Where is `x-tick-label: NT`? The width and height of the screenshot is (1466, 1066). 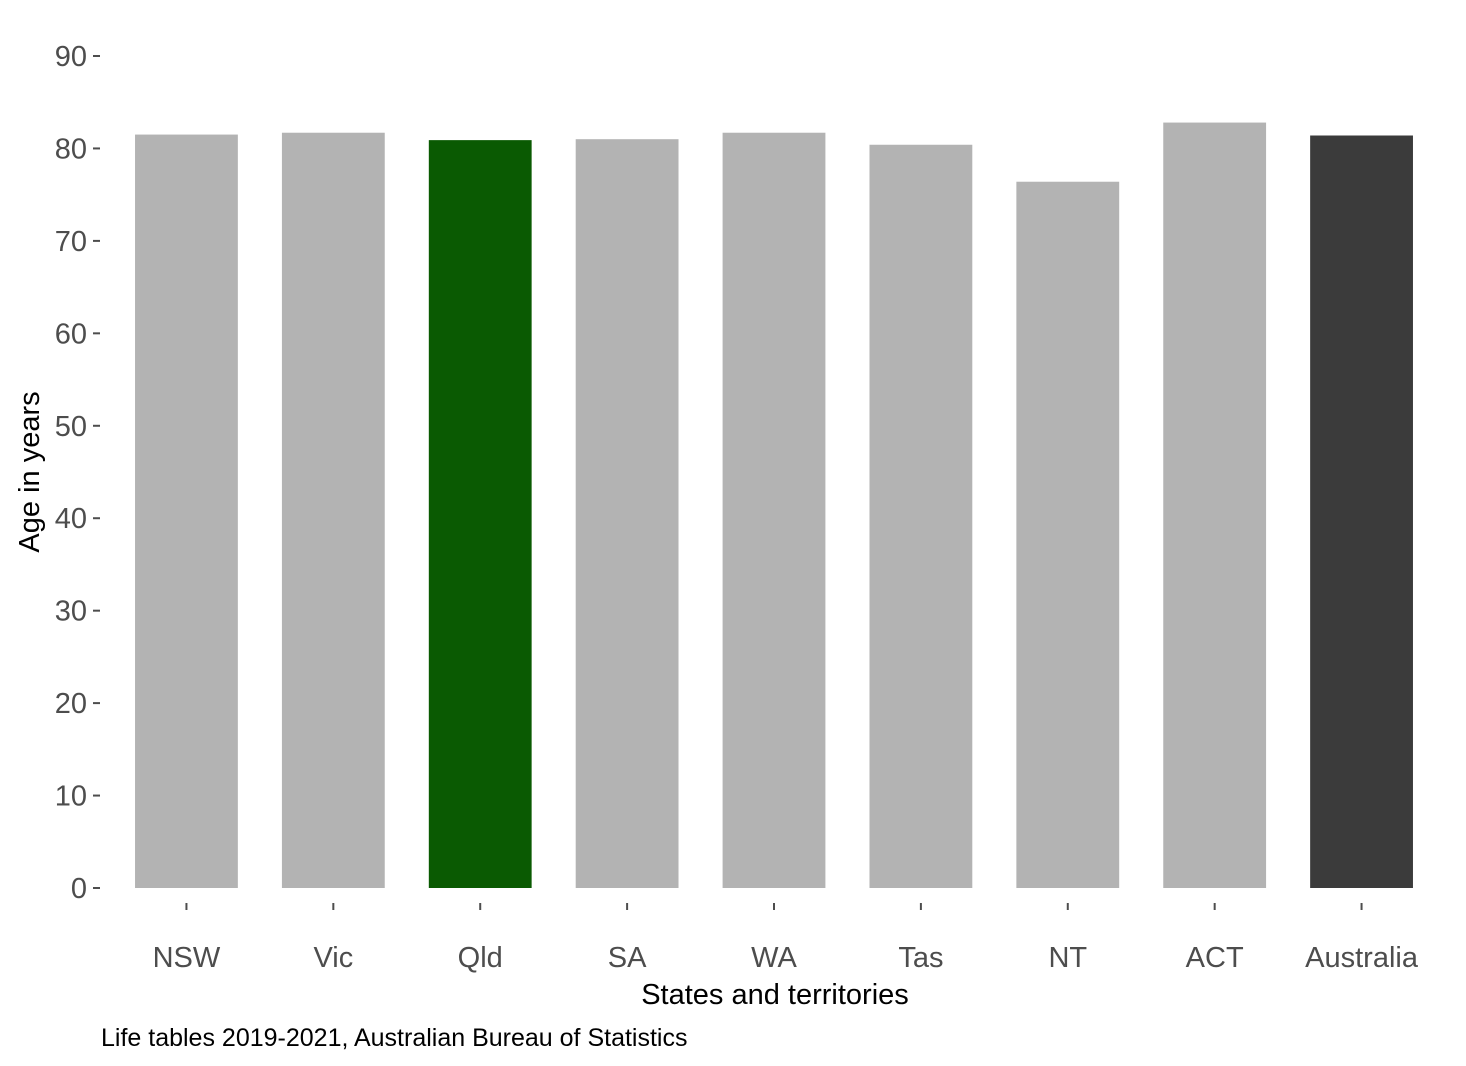
x-tick-label: NT is located at coordinates (1067, 958).